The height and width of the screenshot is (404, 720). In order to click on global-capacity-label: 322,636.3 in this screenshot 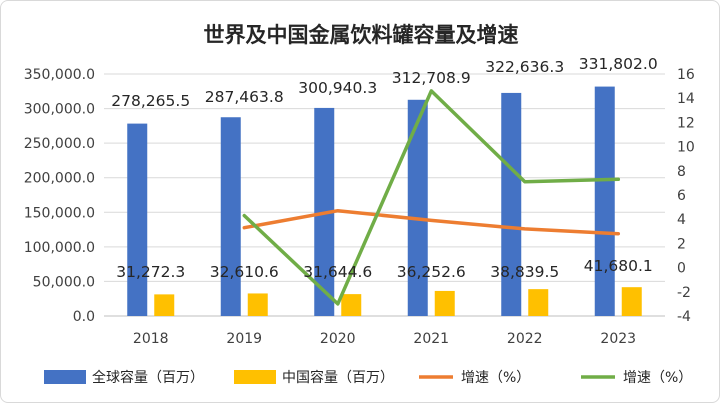, I will do `click(524, 67)`.